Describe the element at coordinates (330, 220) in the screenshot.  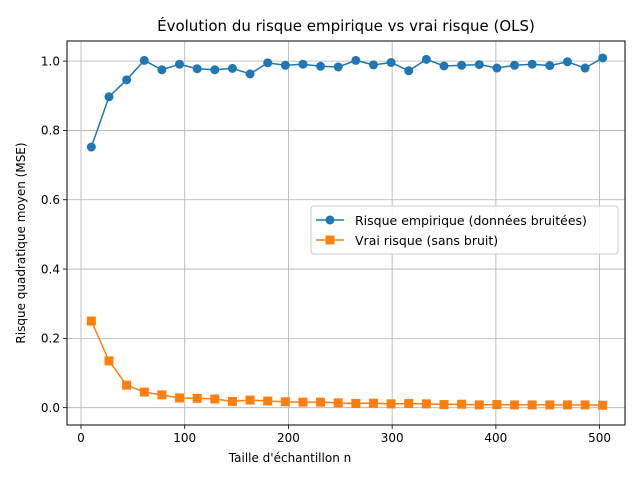
I see `legend-marker-risque-empirique` at that location.